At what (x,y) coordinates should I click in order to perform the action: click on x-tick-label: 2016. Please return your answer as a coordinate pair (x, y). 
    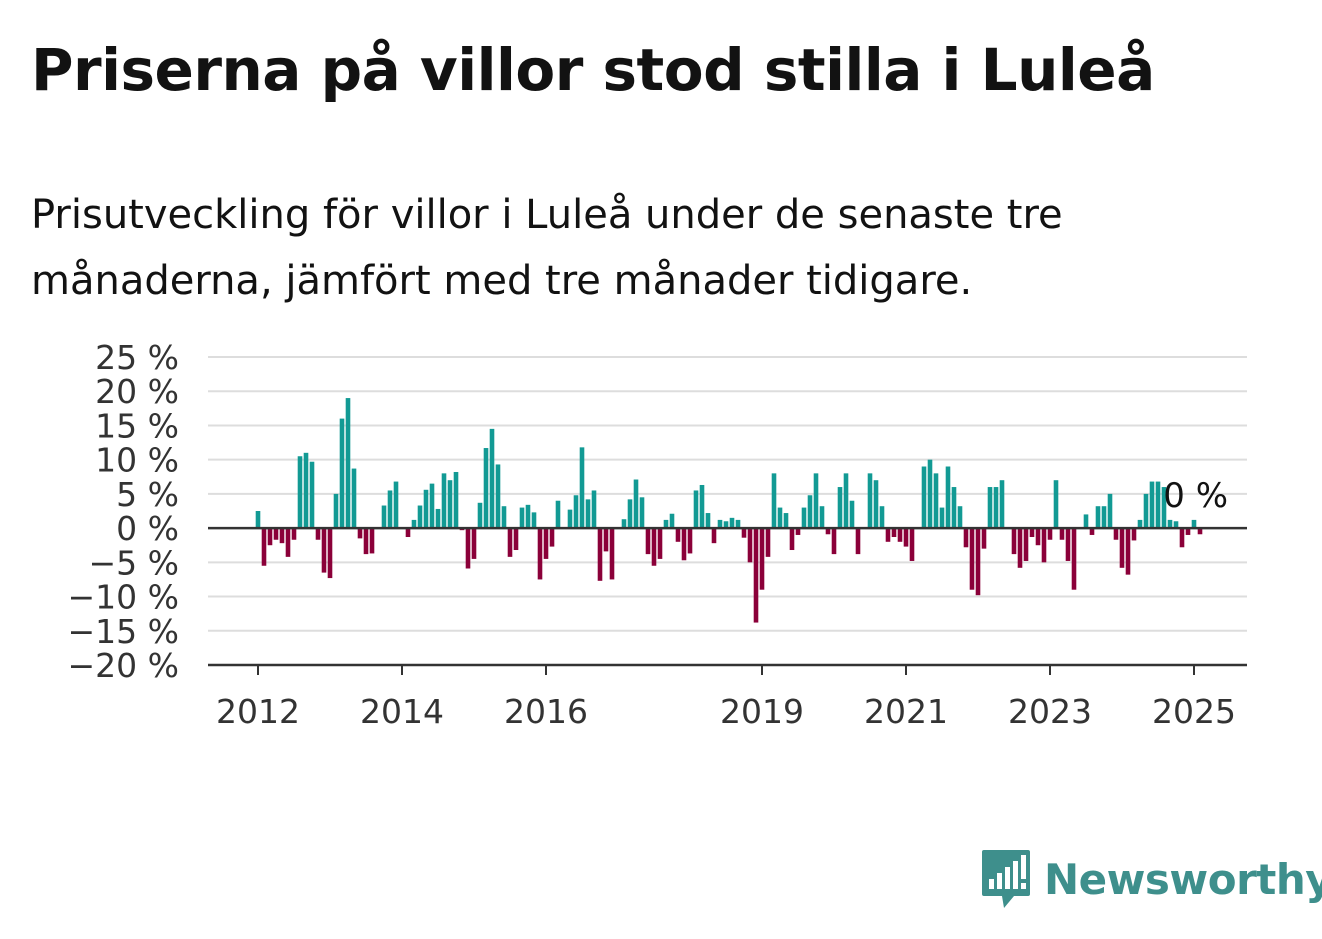
    Looking at the image, I should click on (546, 711).